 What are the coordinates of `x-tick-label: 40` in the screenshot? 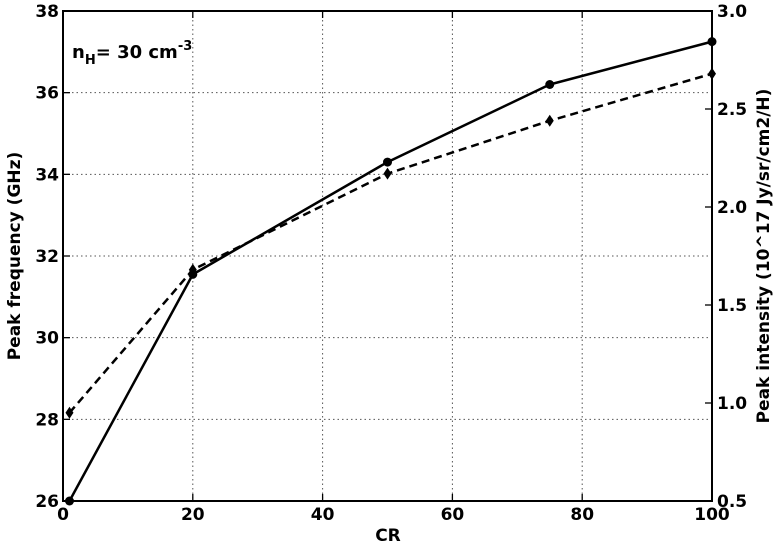 It's located at (323, 515).